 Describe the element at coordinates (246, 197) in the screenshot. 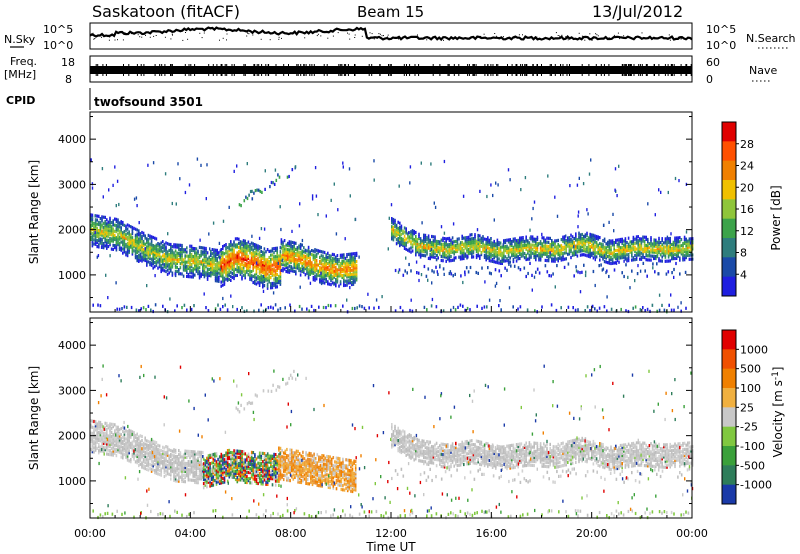

I see `arc-cell` at that location.